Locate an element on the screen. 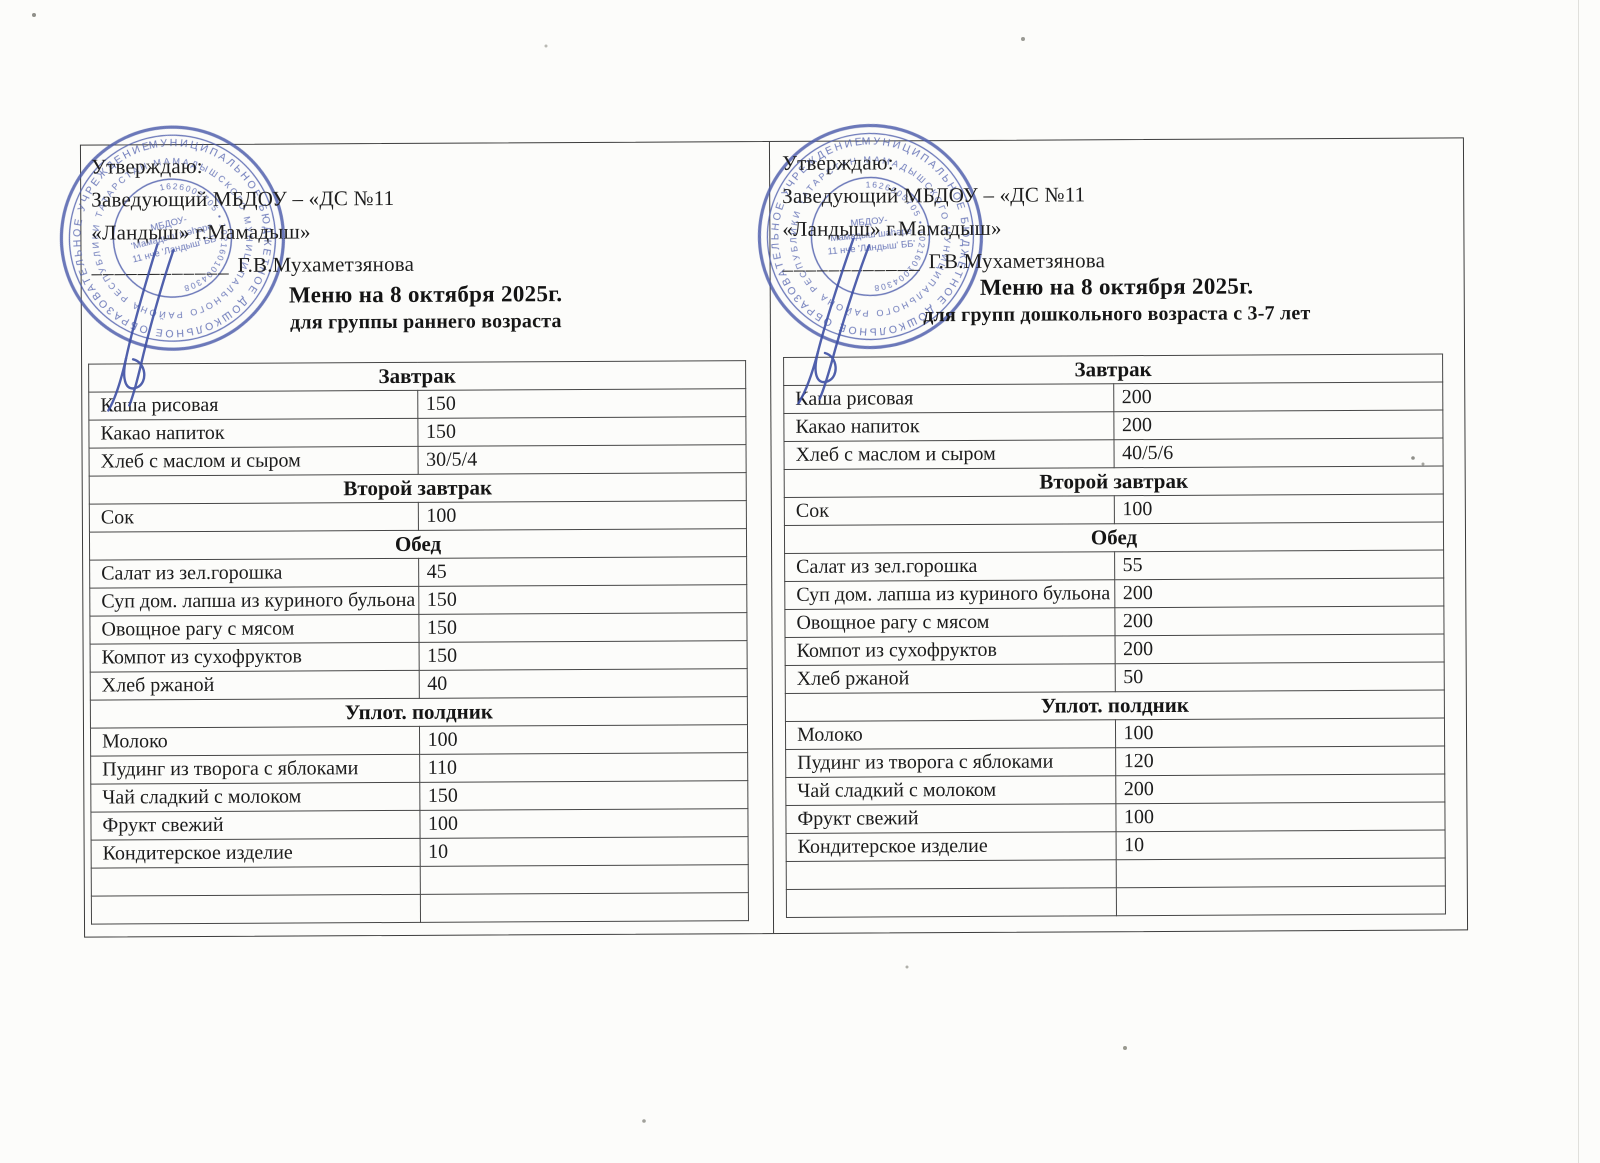 This screenshot has height=1163, width=1600. dish-qty: 40 is located at coordinates (583, 683).